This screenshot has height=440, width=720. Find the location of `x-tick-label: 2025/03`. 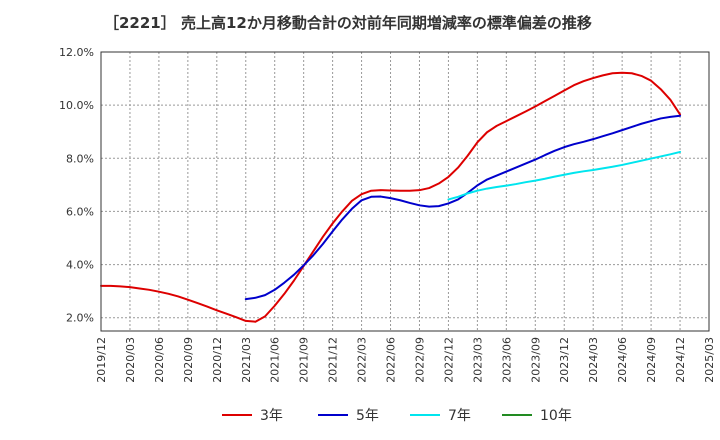

x-tick-label: 2025/03 is located at coordinates (709, 360).